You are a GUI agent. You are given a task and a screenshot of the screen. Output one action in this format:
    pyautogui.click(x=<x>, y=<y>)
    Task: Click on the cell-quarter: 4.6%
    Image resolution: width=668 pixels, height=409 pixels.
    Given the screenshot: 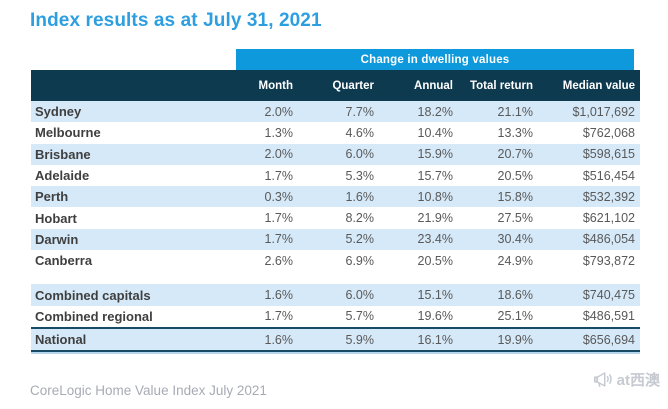 What is the action you would take?
    pyautogui.click(x=360, y=132)
    